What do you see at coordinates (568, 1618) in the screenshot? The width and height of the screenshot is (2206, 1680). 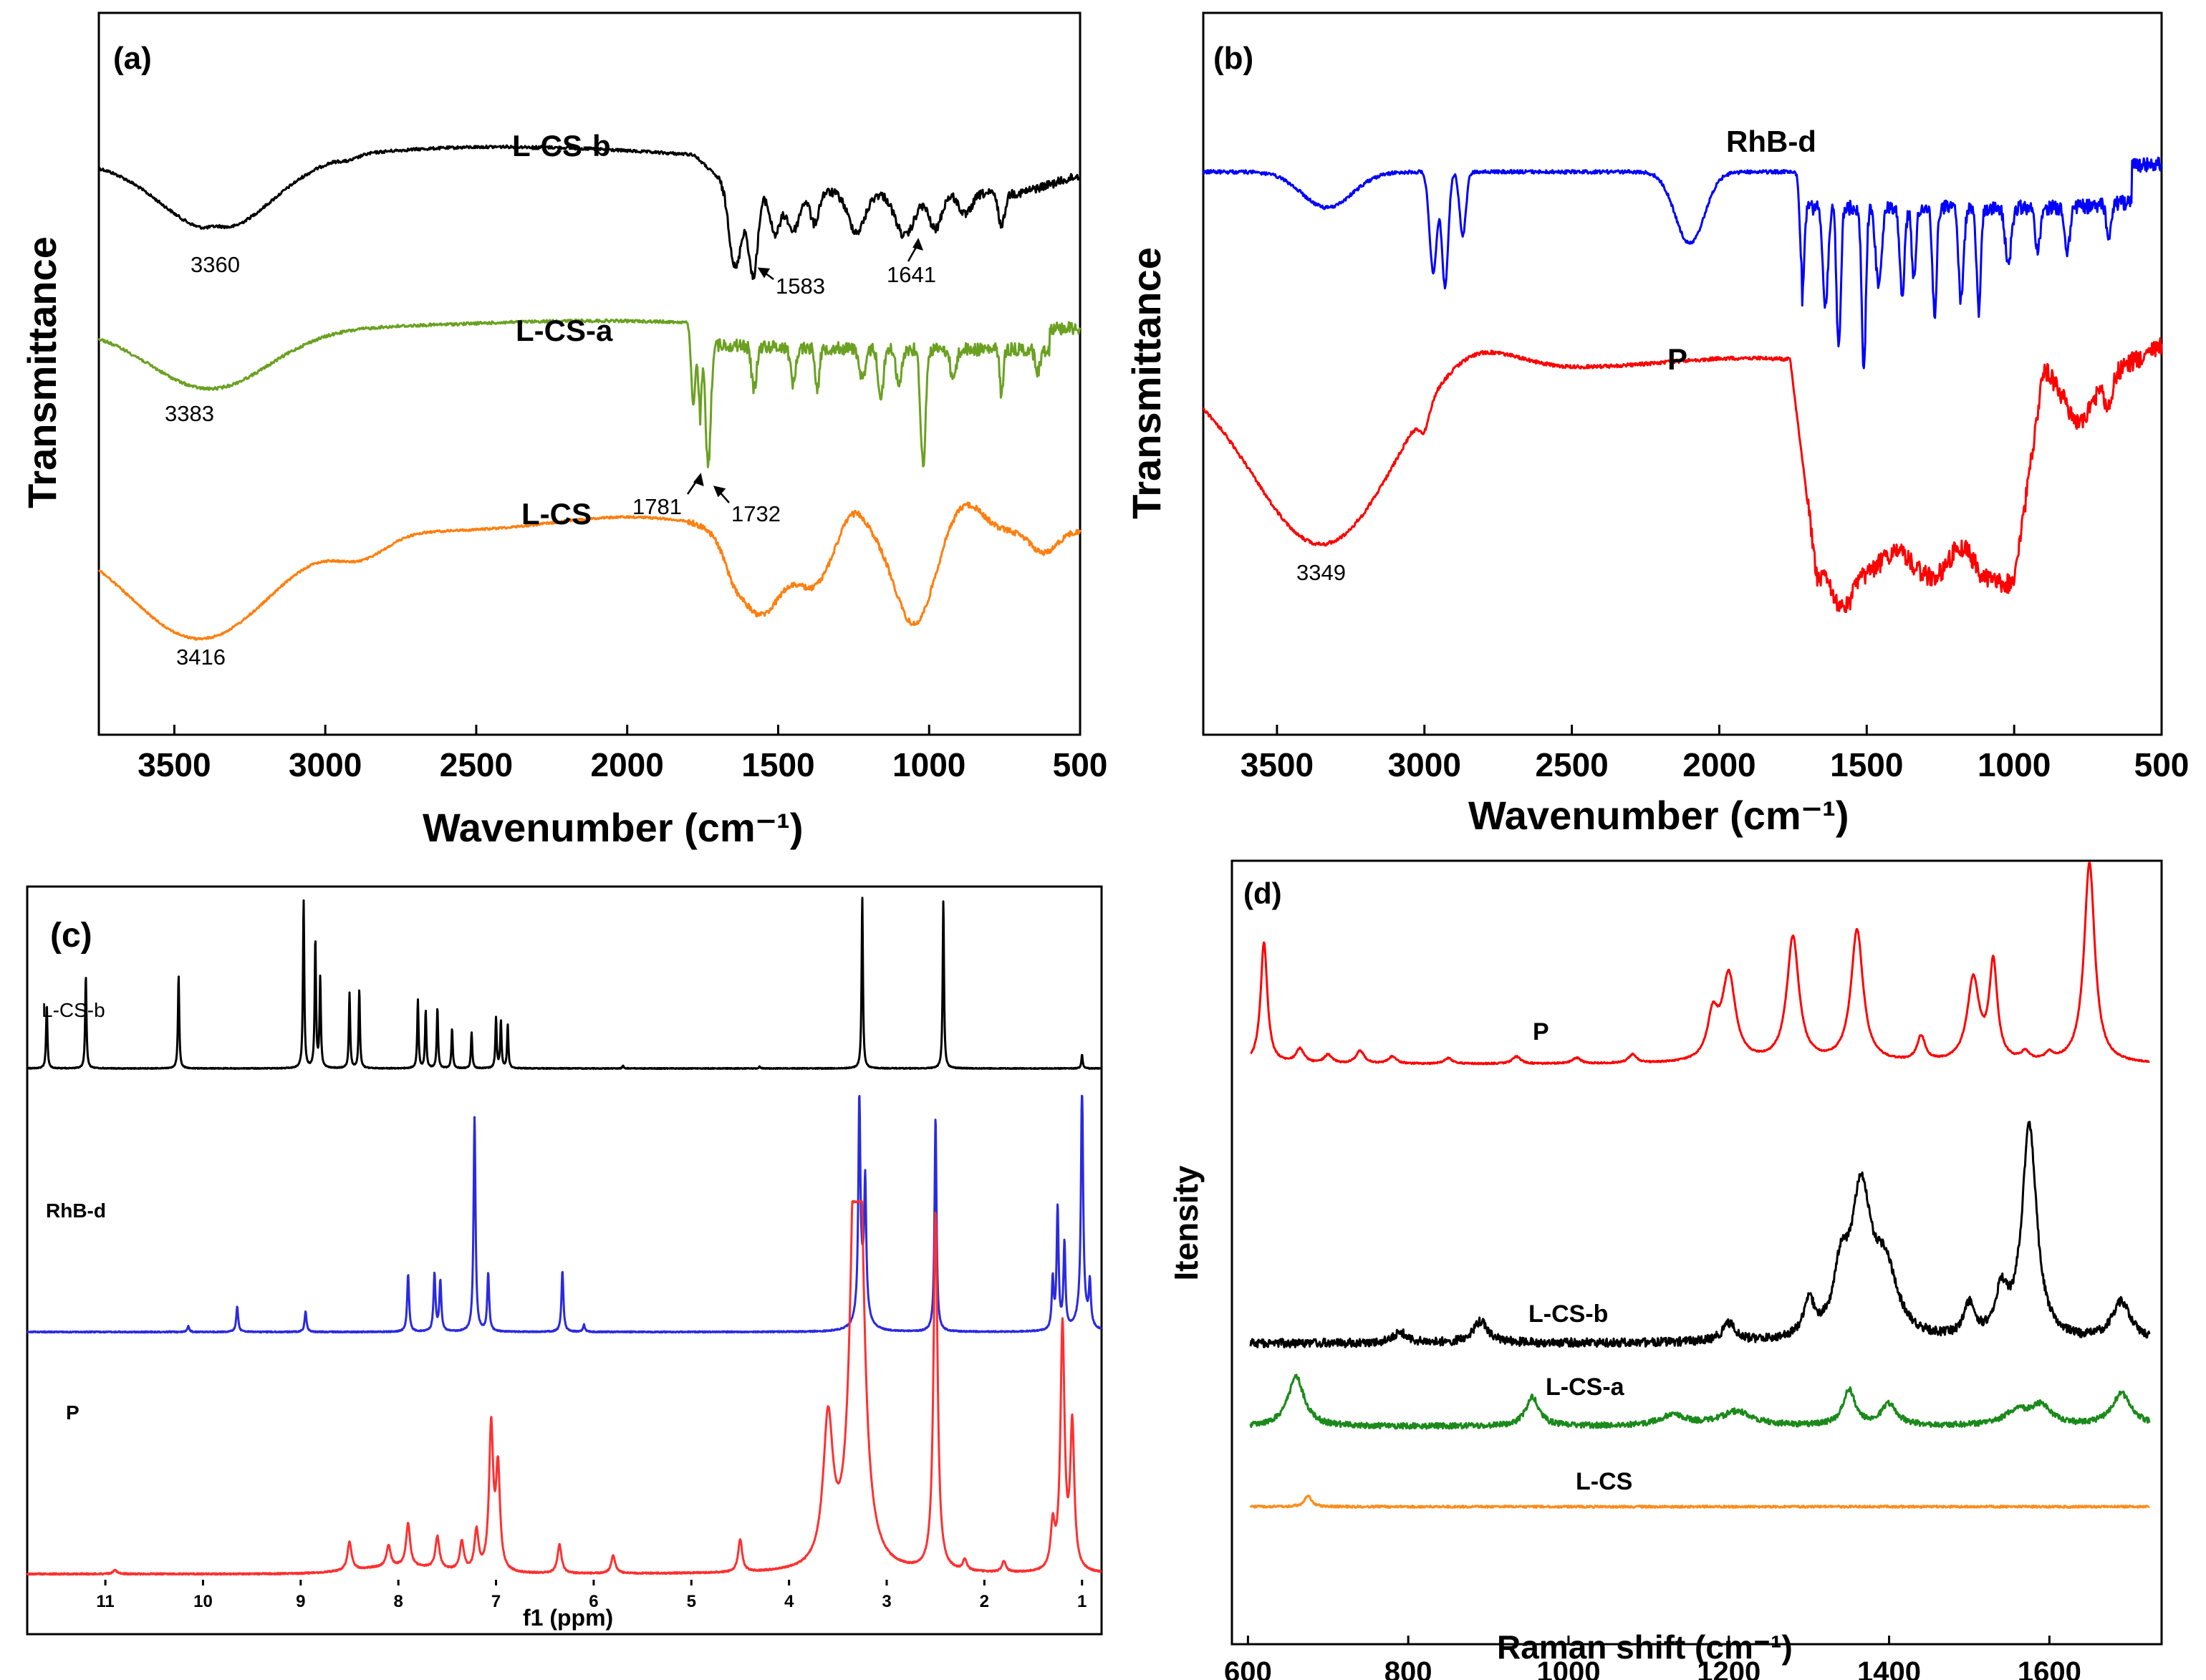 I see `panel-c-xlabel: f1 (ppm)` at bounding box center [568, 1618].